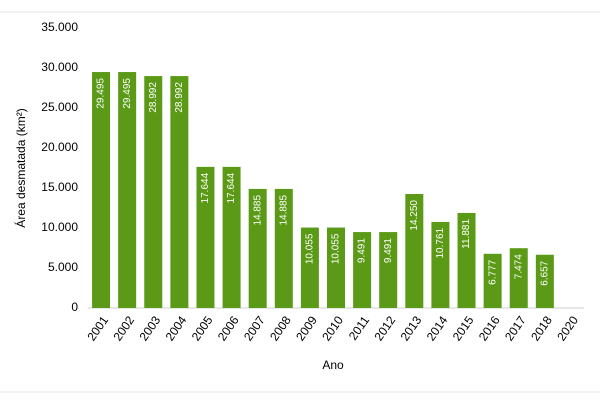 The image size is (600, 400). Describe the element at coordinates (97, 328) in the screenshot. I see `x-tick-label: 2001` at that location.